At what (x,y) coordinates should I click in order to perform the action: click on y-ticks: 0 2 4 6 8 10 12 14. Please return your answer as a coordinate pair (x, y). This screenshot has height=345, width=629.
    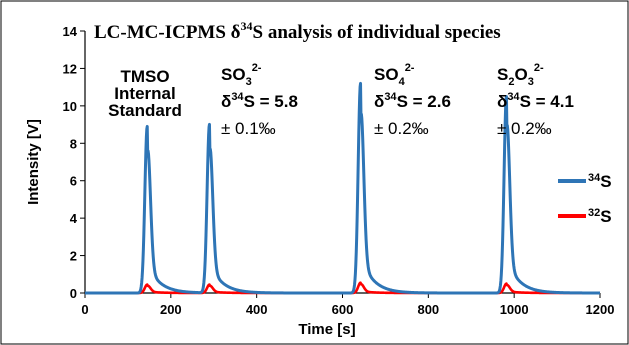
    Looking at the image, I should click on (74, 162).